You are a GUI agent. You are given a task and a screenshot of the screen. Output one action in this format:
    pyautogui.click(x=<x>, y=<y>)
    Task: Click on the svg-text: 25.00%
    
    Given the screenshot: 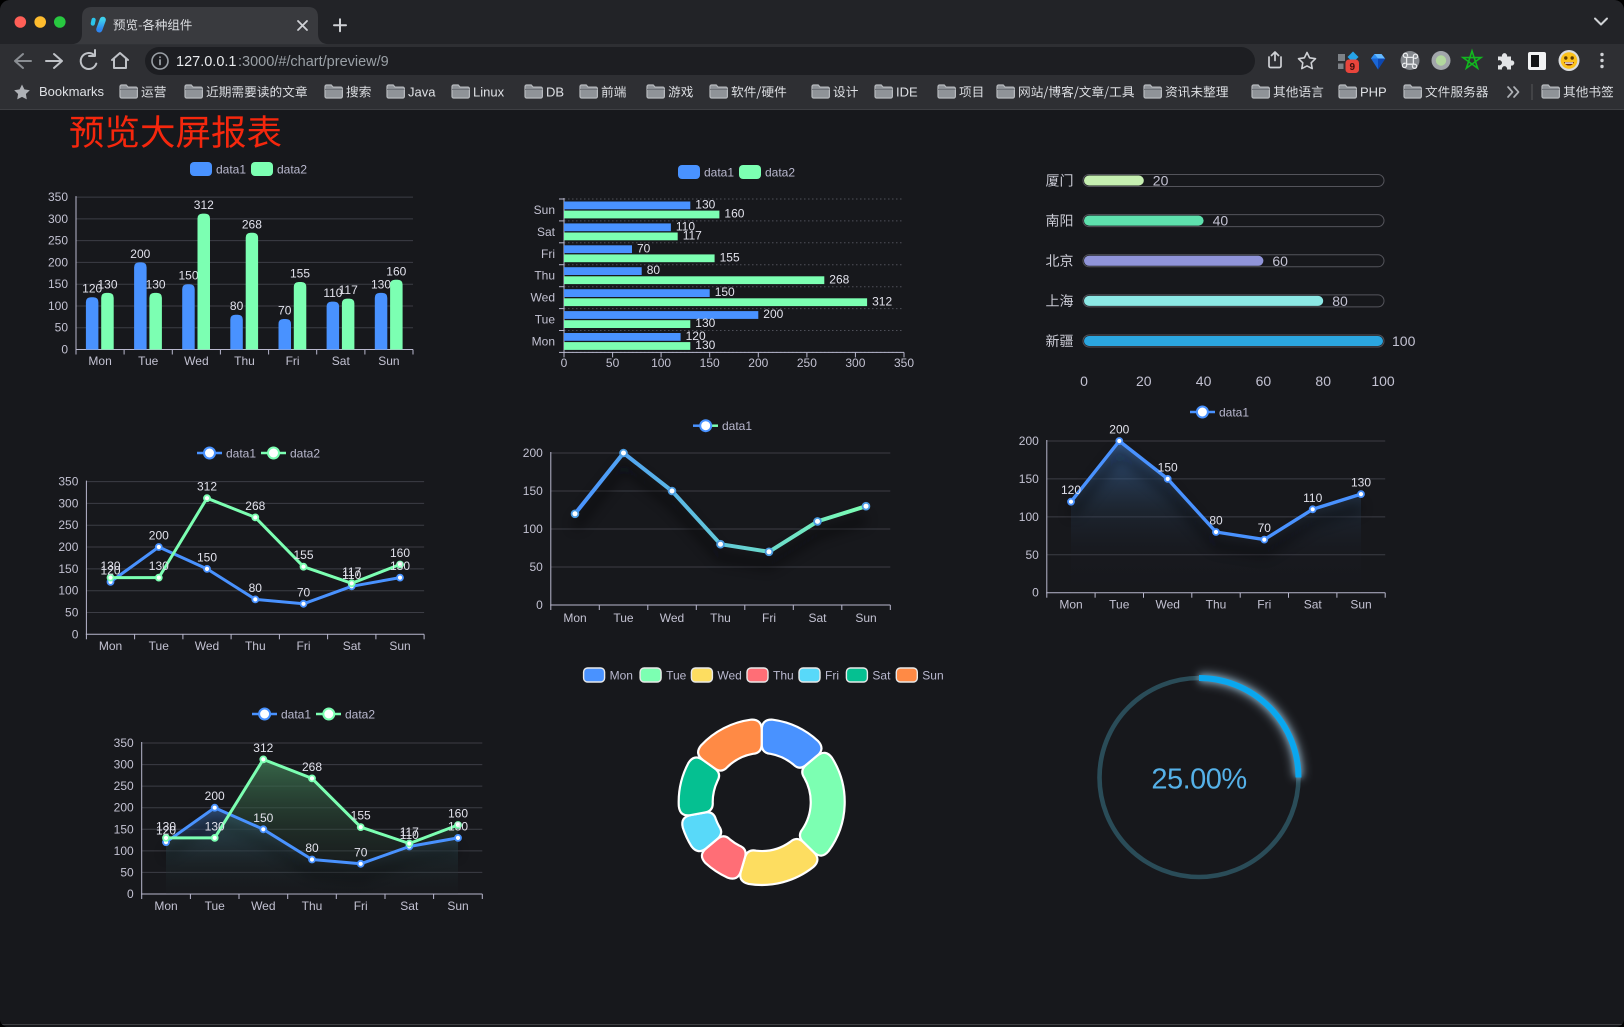 What is the action you would take?
    pyautogui.click(x=1198, y=780)
    